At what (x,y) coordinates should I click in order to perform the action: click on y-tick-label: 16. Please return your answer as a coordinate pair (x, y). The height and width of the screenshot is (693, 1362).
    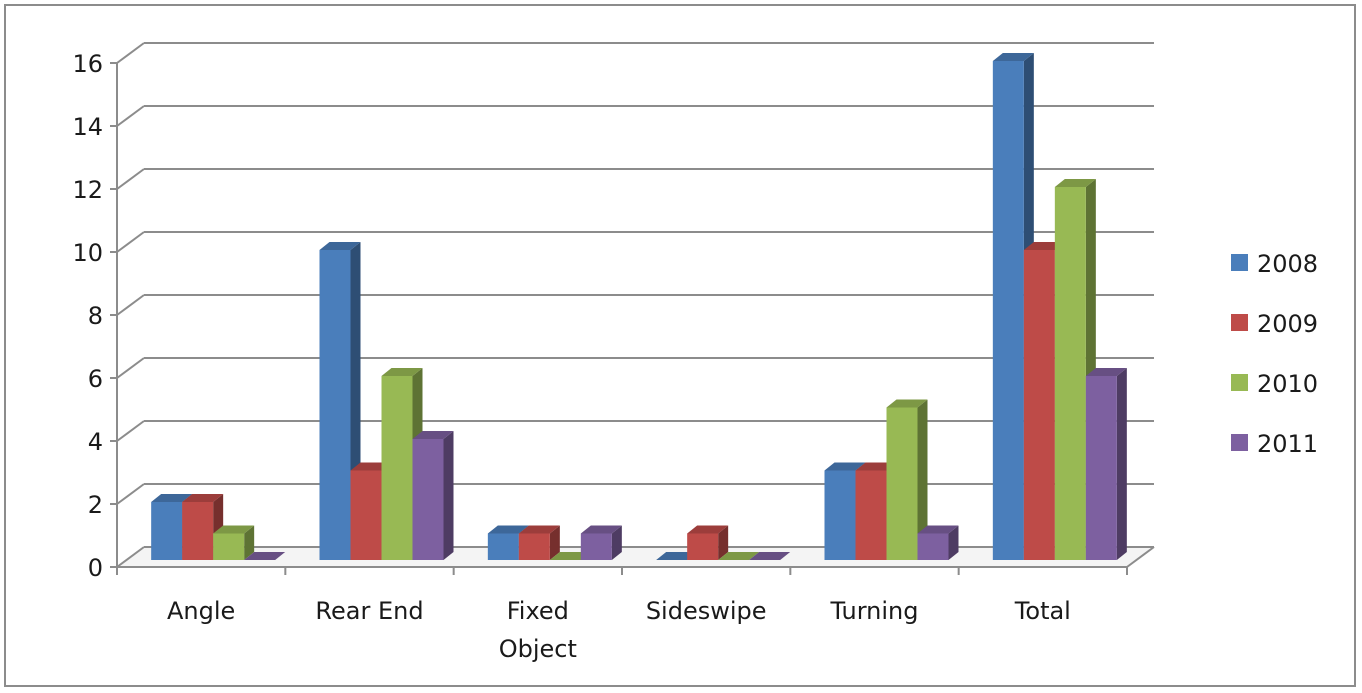
    Looking at the image, I should click on (87, 64).